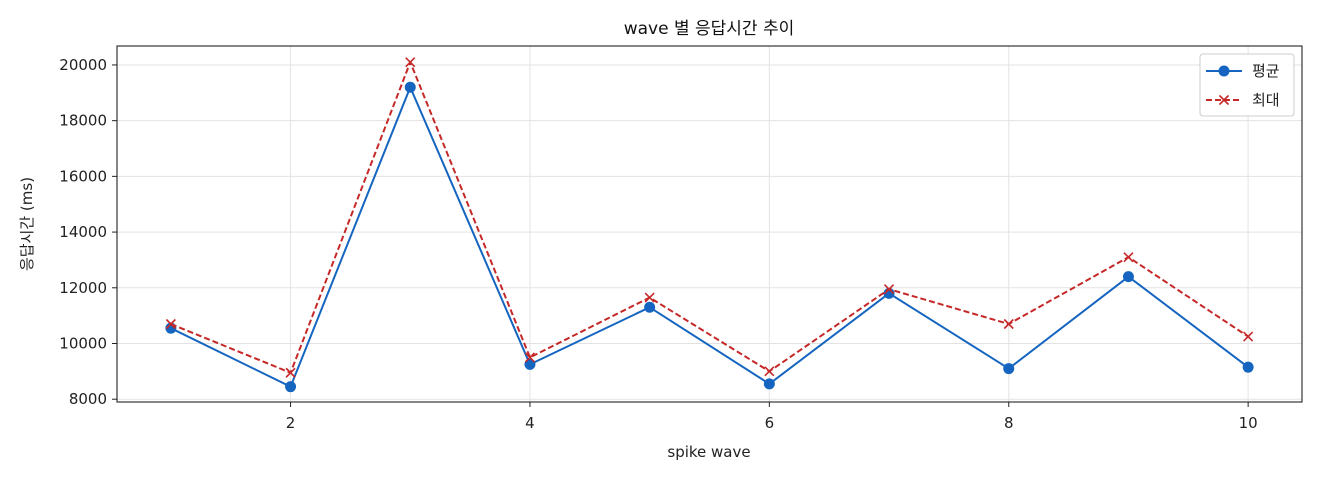 The height and width of the screenshot is (480, 1320). Describe the element at coordinates (770, 423) in the screenshot. I see `x-tick-label: 6` at that location.